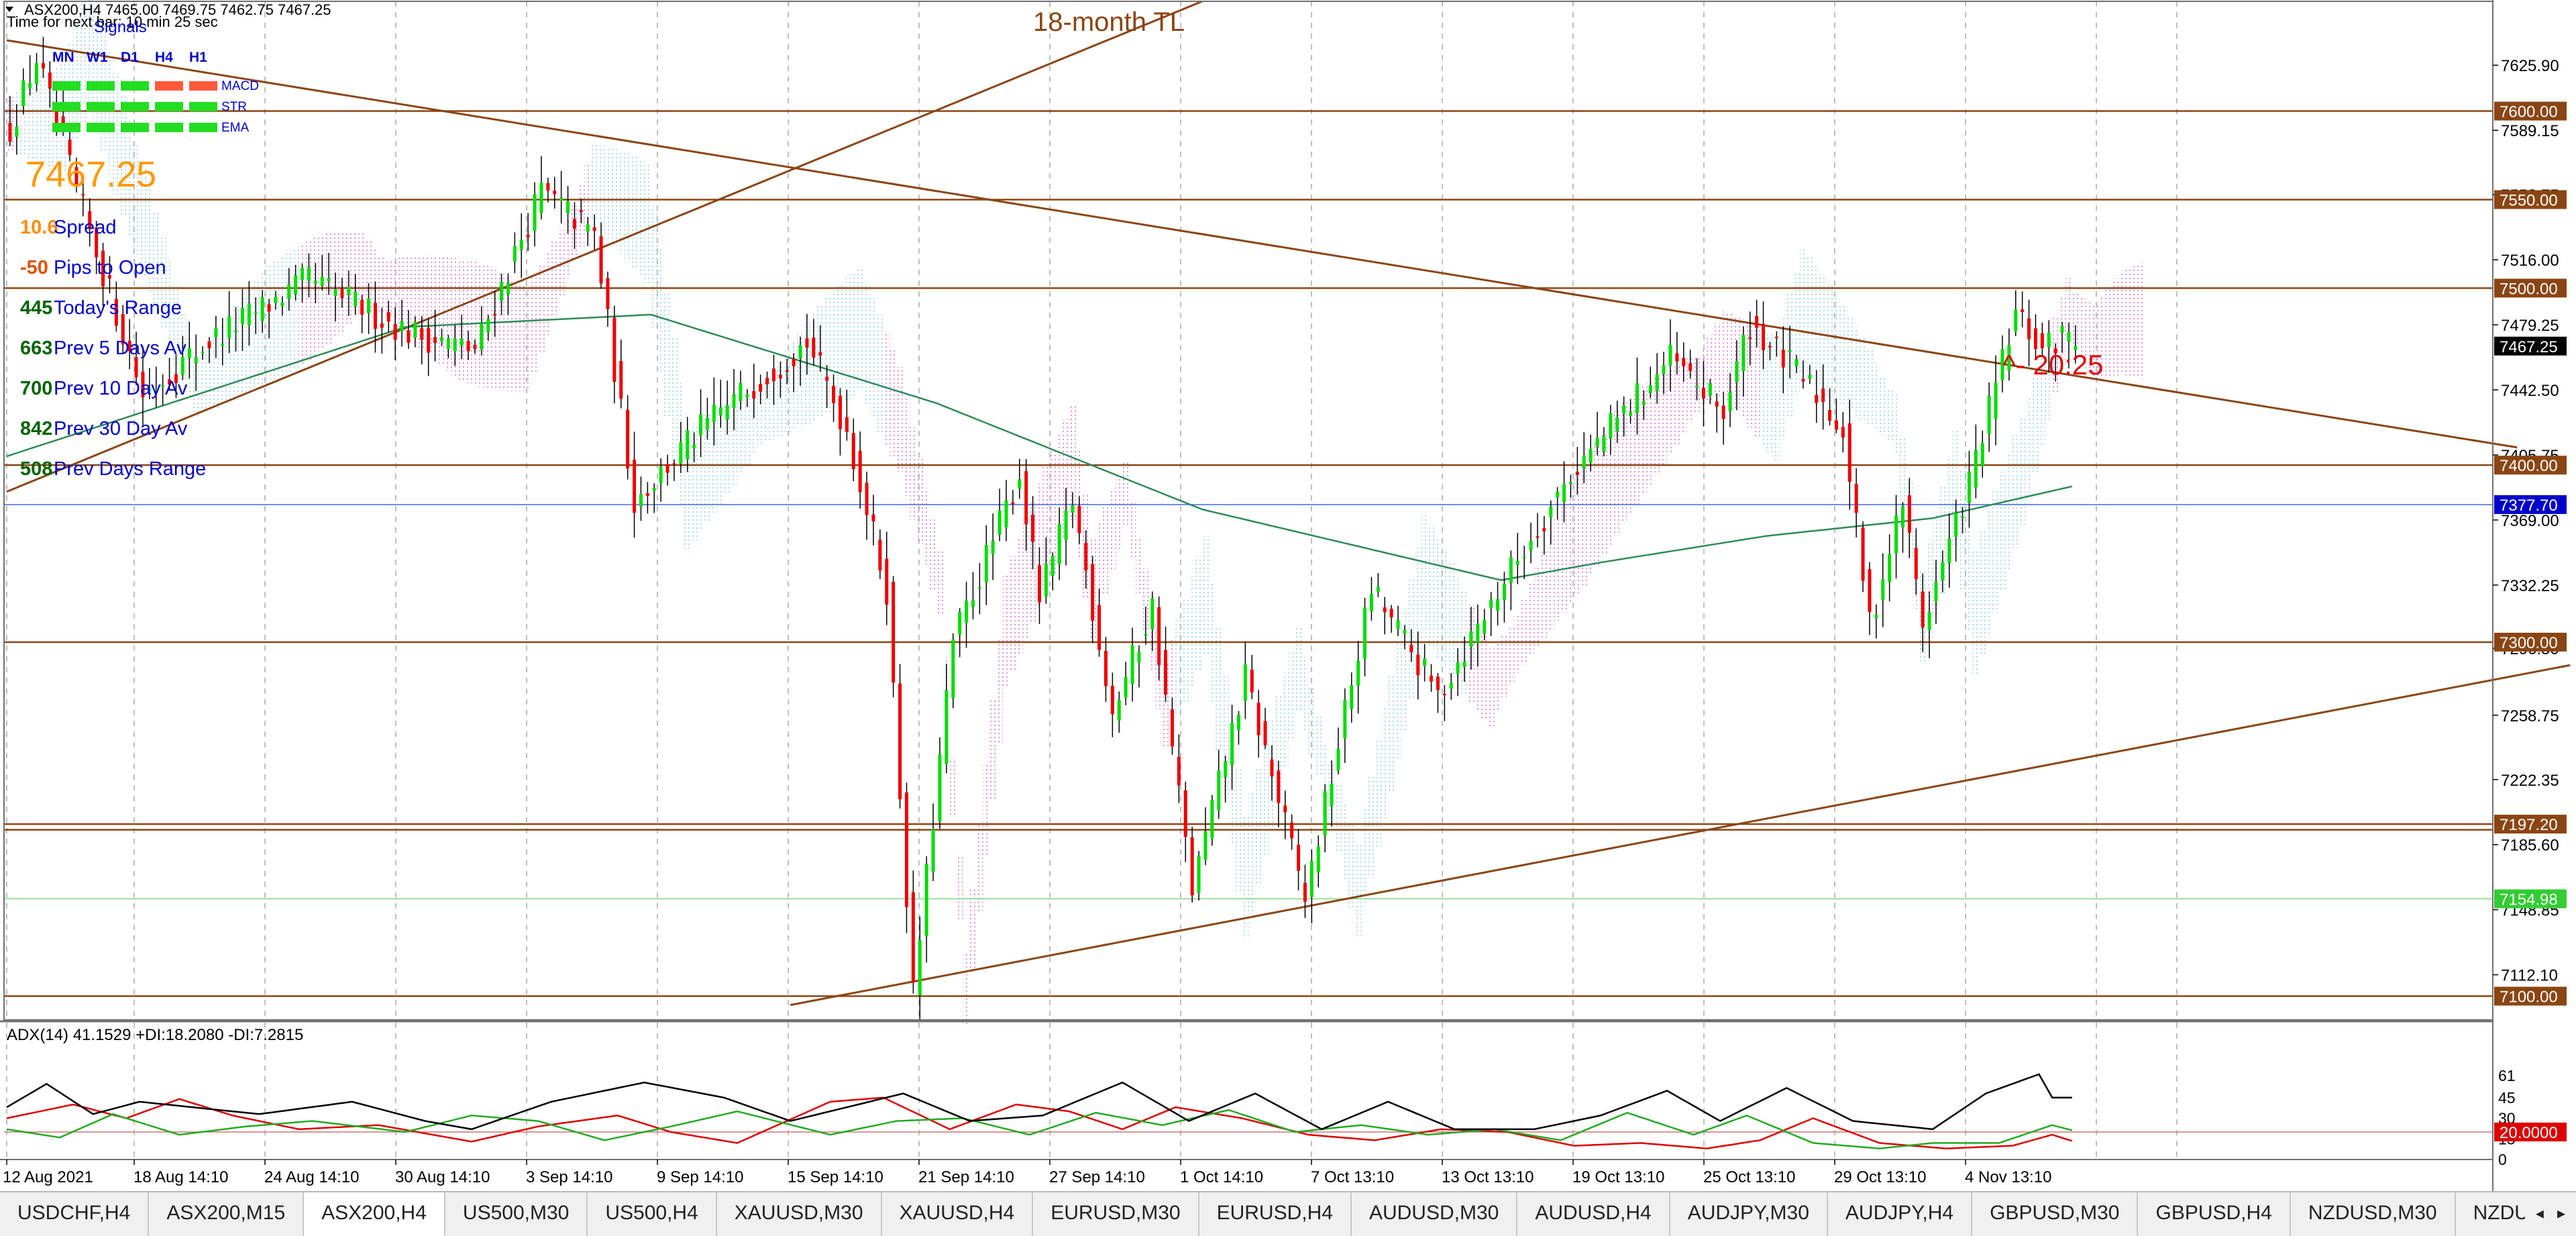 The image size is (2576, 1236). What do you see at coordinates (2530, 846) in the screenshot?
I see `price-tick-label: 7185.60` at bounding box center [2530, 846].